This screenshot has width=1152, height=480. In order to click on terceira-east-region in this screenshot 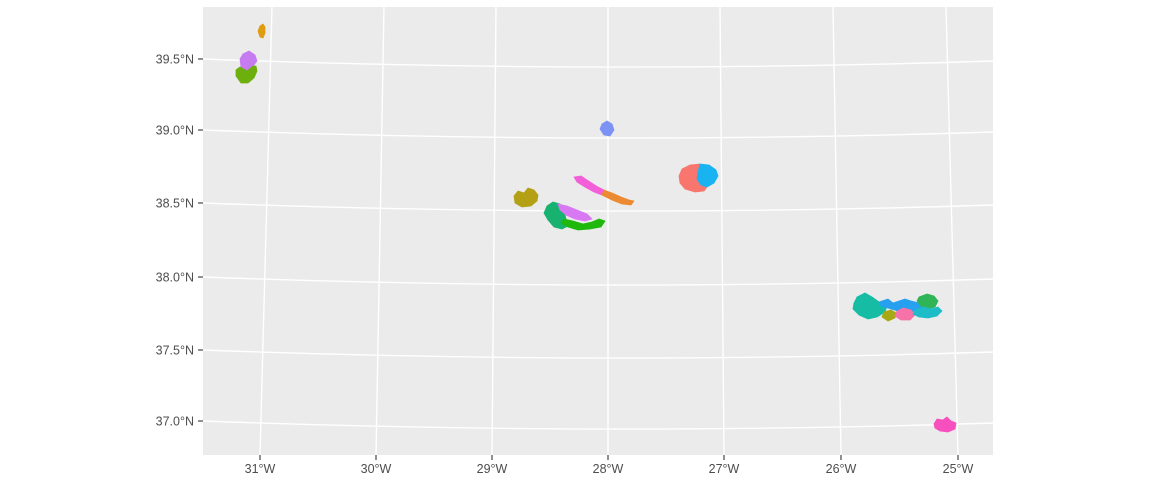, I will do `click(707, 175)`.